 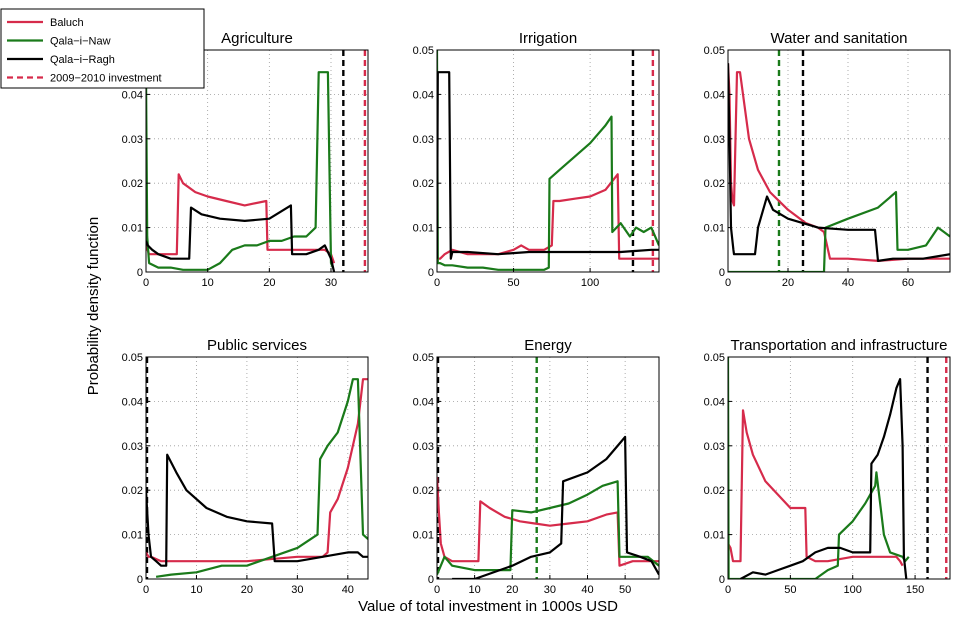 I want to click on legend-label: Qala−i−Ragh, so click(x=82, y=60).